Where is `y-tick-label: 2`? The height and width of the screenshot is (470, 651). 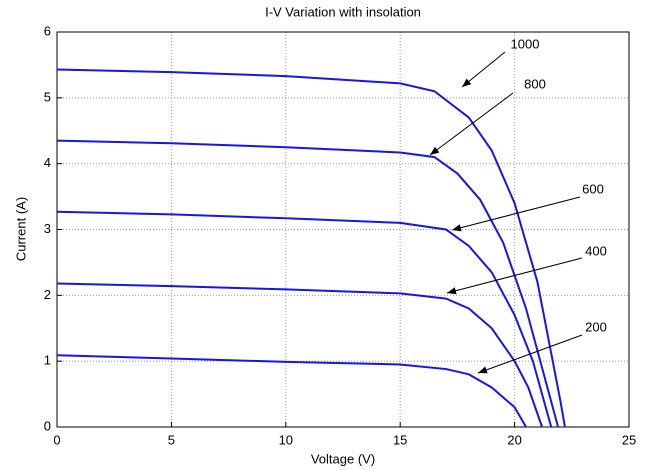 y-tick-label: 2 is located at coordinates (47, 294).